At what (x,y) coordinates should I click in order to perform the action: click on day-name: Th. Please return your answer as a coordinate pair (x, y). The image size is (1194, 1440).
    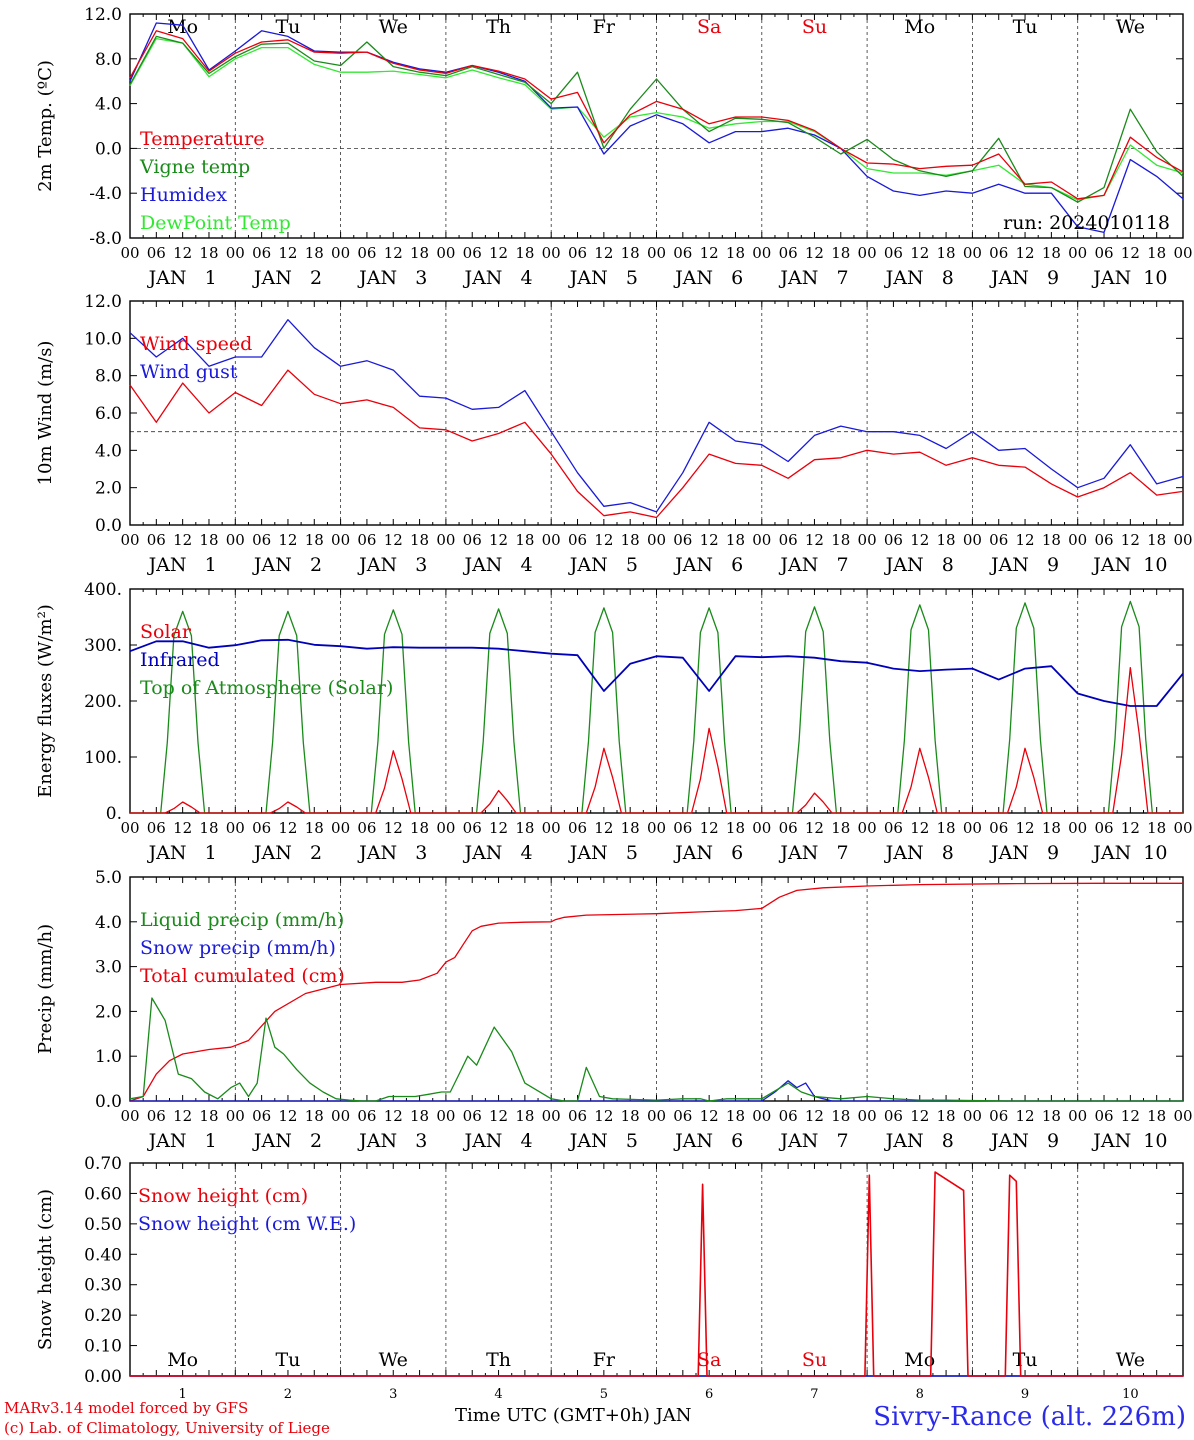
    Looking at the image, I should click on (498, 1360).